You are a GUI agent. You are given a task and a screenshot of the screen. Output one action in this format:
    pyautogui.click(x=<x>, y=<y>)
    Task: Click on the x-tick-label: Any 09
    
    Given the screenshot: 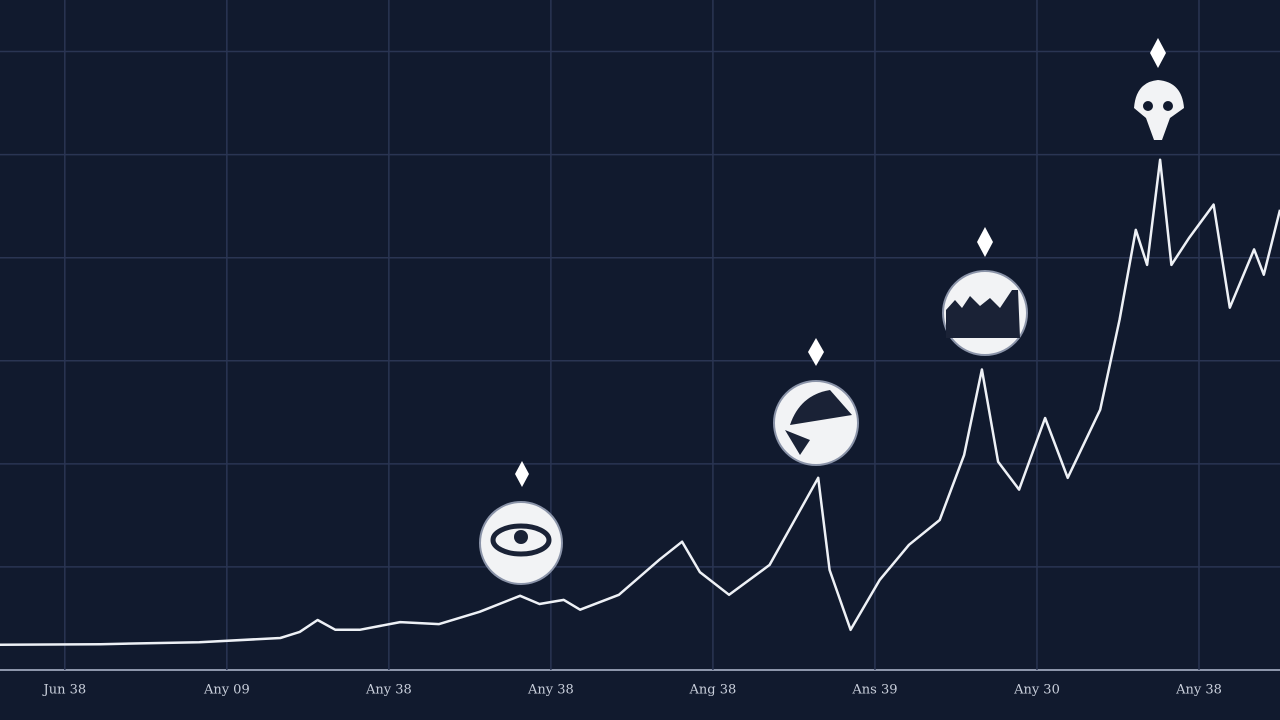 What is the action you would take?
    pyautogui.click(x=226, y=690)
    